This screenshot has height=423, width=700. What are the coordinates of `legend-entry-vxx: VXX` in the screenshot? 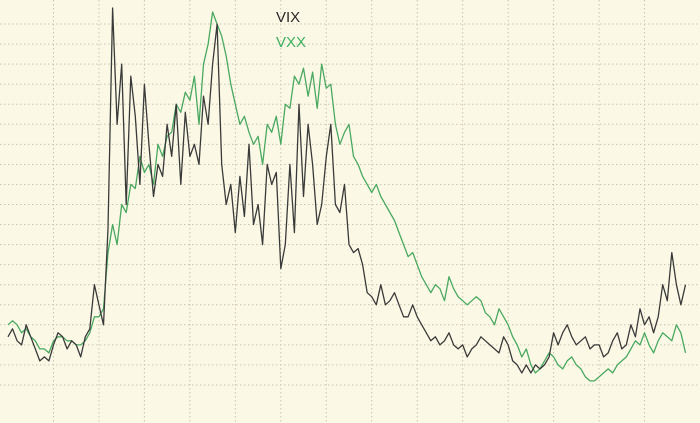 It's located at (291, 42).